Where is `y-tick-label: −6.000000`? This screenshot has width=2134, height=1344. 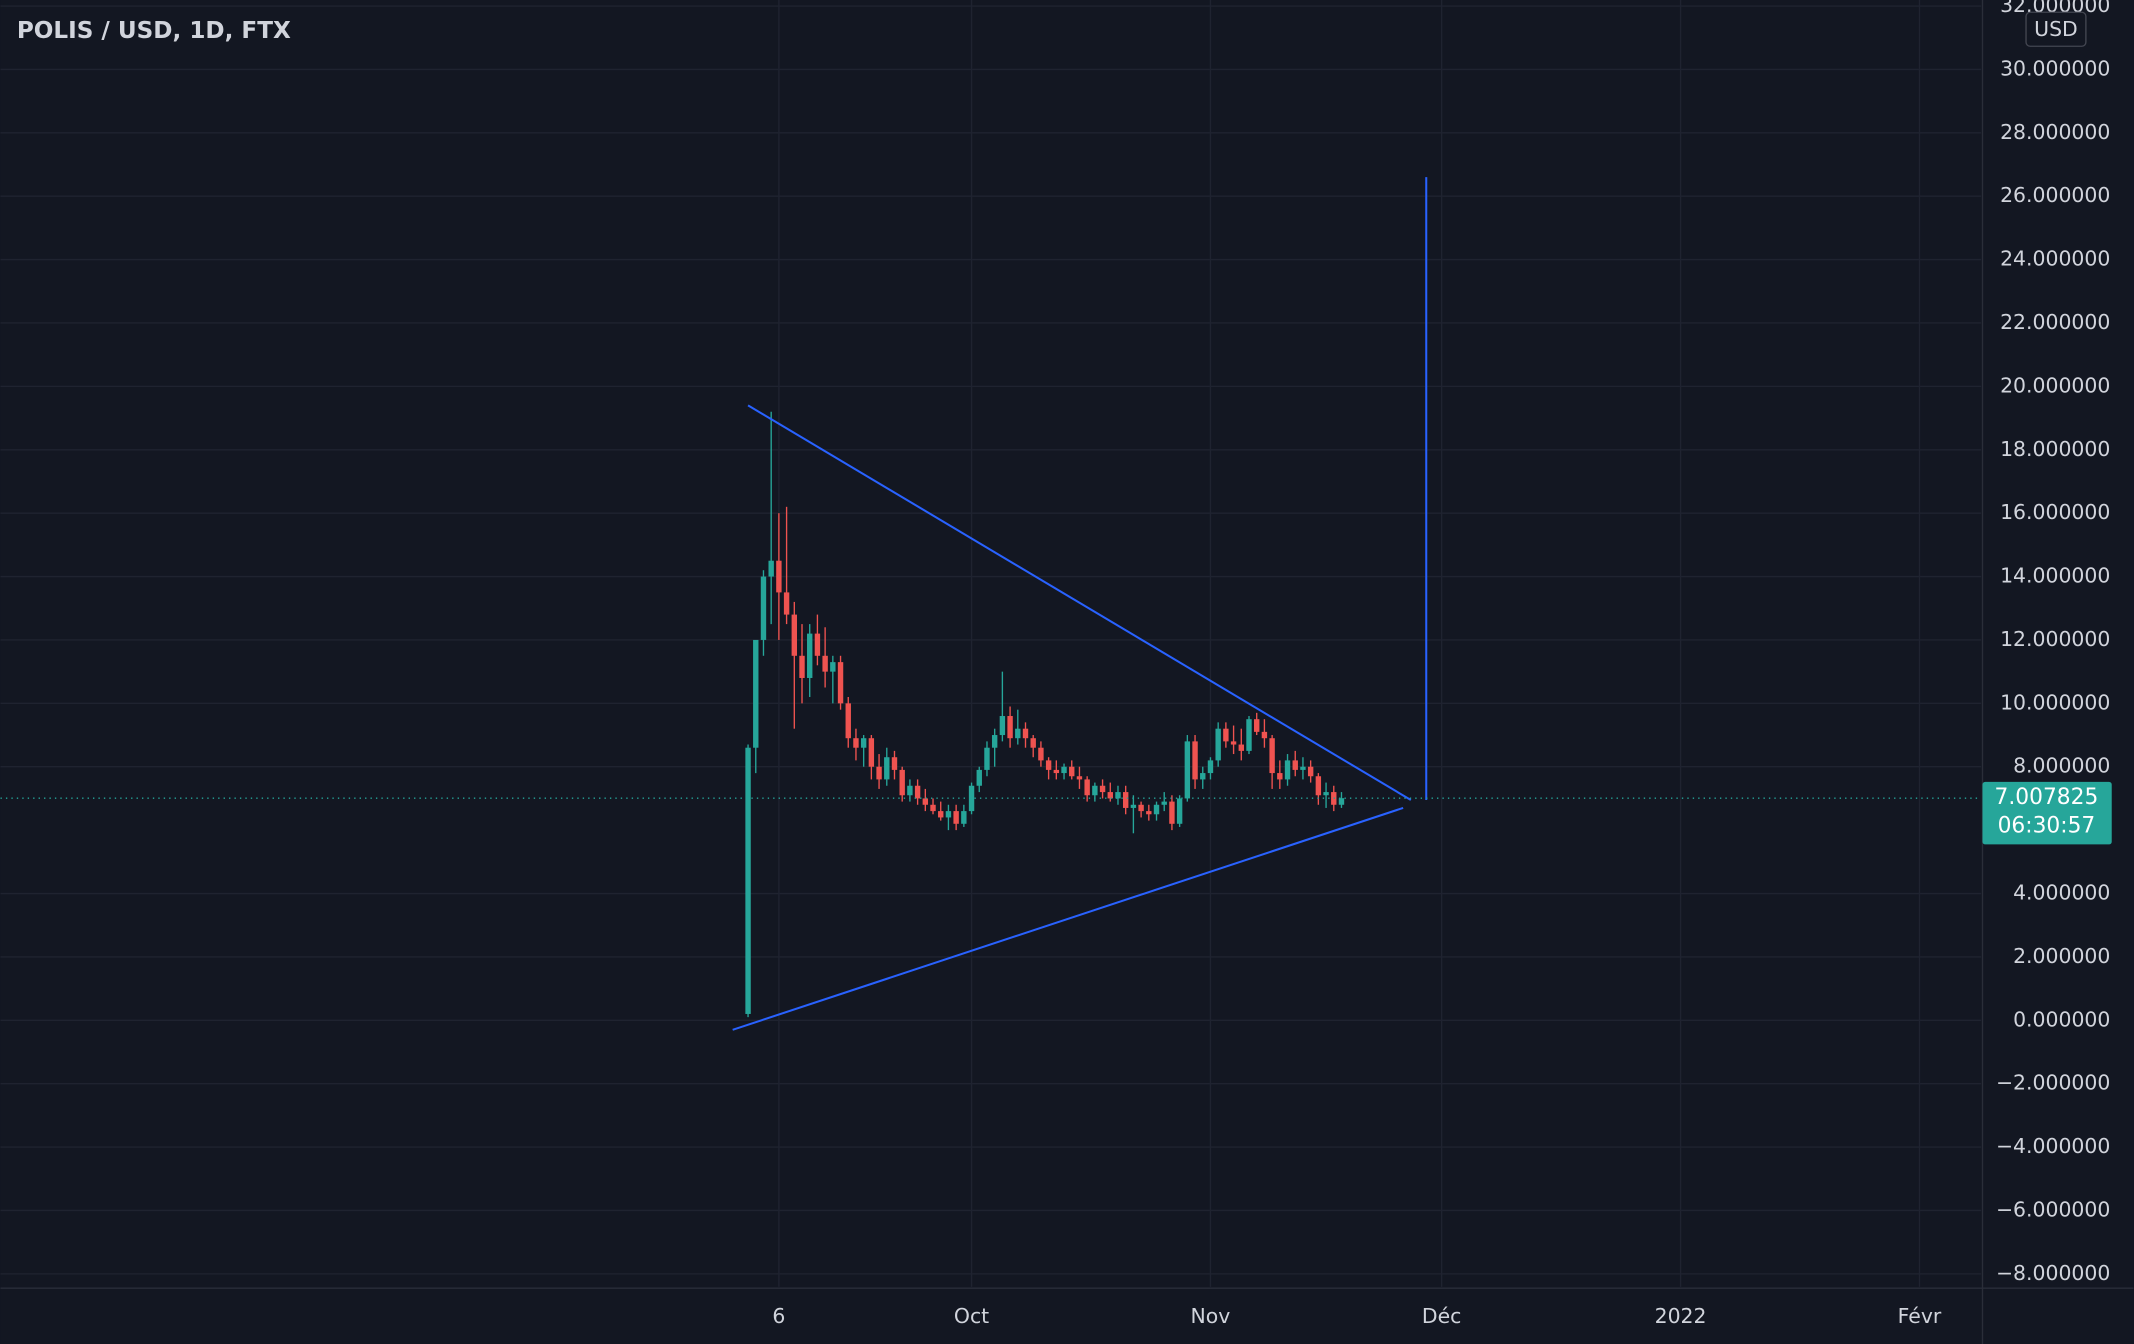
y-tick-label: −6.000000 is located at coordinates (2053, 1209).